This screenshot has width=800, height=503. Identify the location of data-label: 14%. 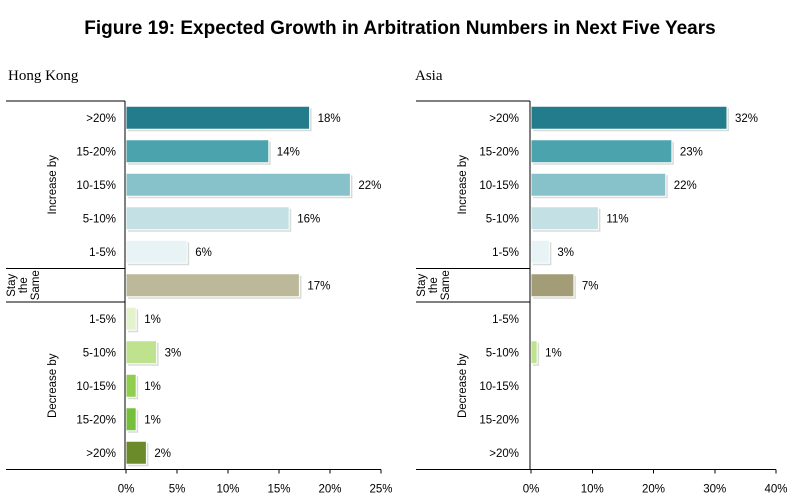
(288, 152).